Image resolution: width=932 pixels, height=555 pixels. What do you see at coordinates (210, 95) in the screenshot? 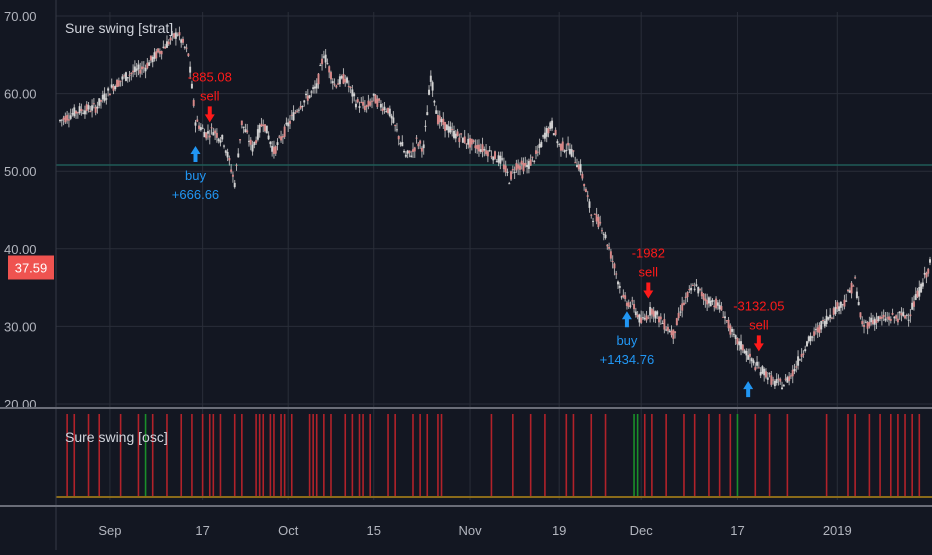
I see `sell-label: sell` at bounding box center [210, 95].